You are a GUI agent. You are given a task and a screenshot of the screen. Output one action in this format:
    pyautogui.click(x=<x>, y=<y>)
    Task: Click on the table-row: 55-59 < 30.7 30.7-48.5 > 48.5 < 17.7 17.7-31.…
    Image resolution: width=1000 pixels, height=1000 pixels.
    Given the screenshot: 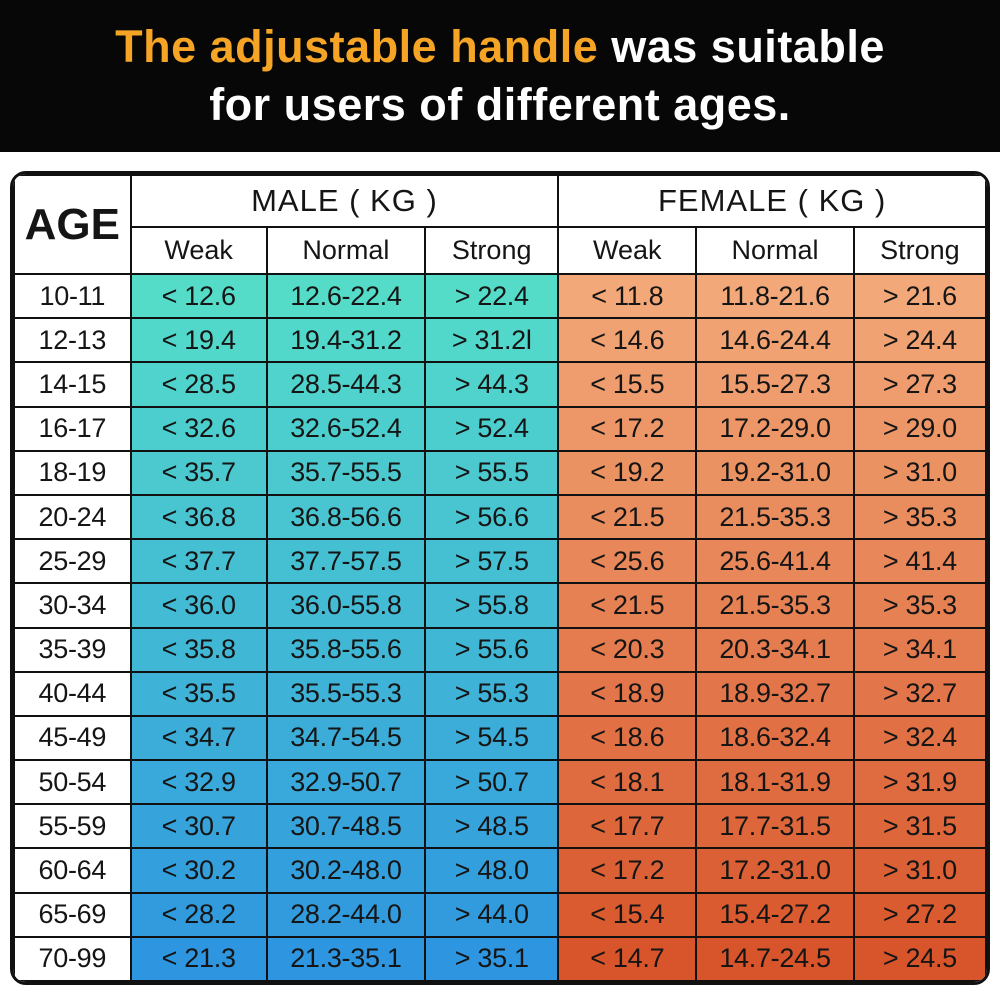 What is the action you would take?
    pyautogui.click(x=500, y=826)
    